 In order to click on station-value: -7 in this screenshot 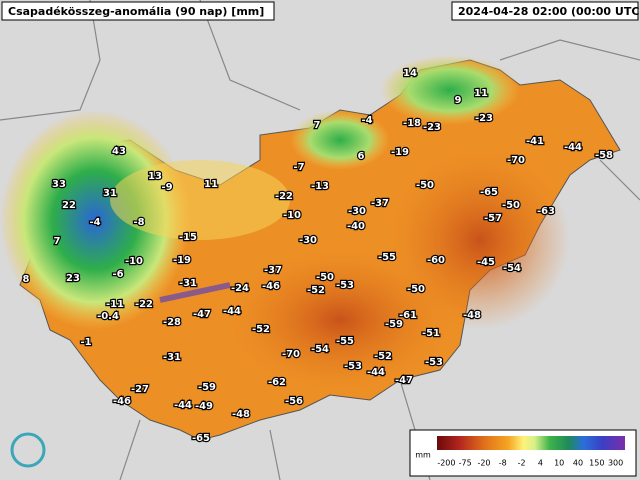, I will do `click(298, 167)`.